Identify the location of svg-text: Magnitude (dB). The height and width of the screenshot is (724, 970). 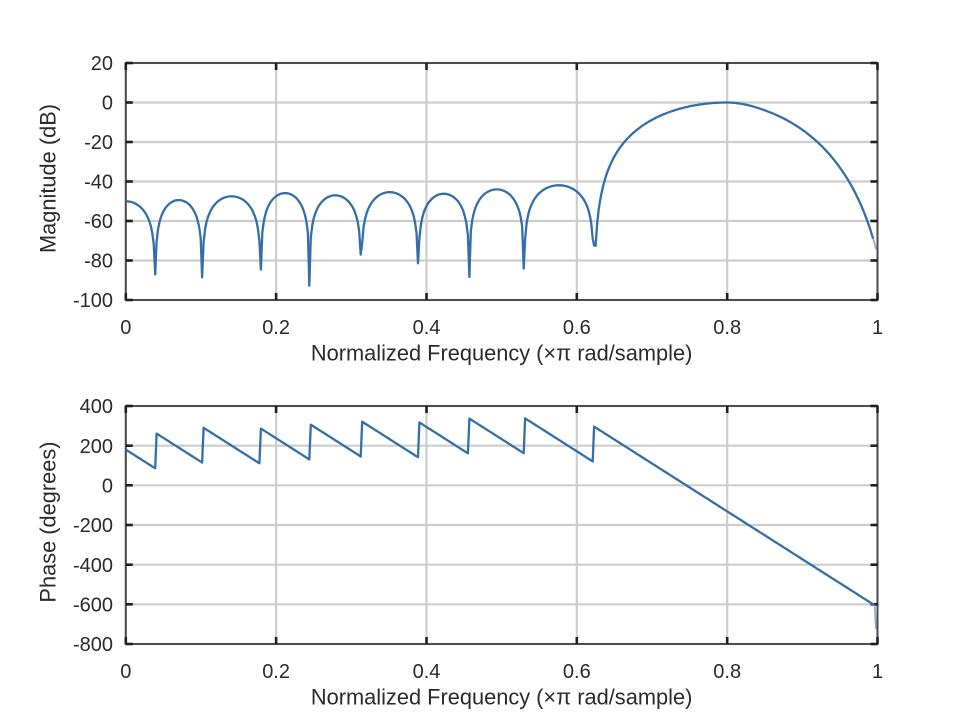
(48, 178).